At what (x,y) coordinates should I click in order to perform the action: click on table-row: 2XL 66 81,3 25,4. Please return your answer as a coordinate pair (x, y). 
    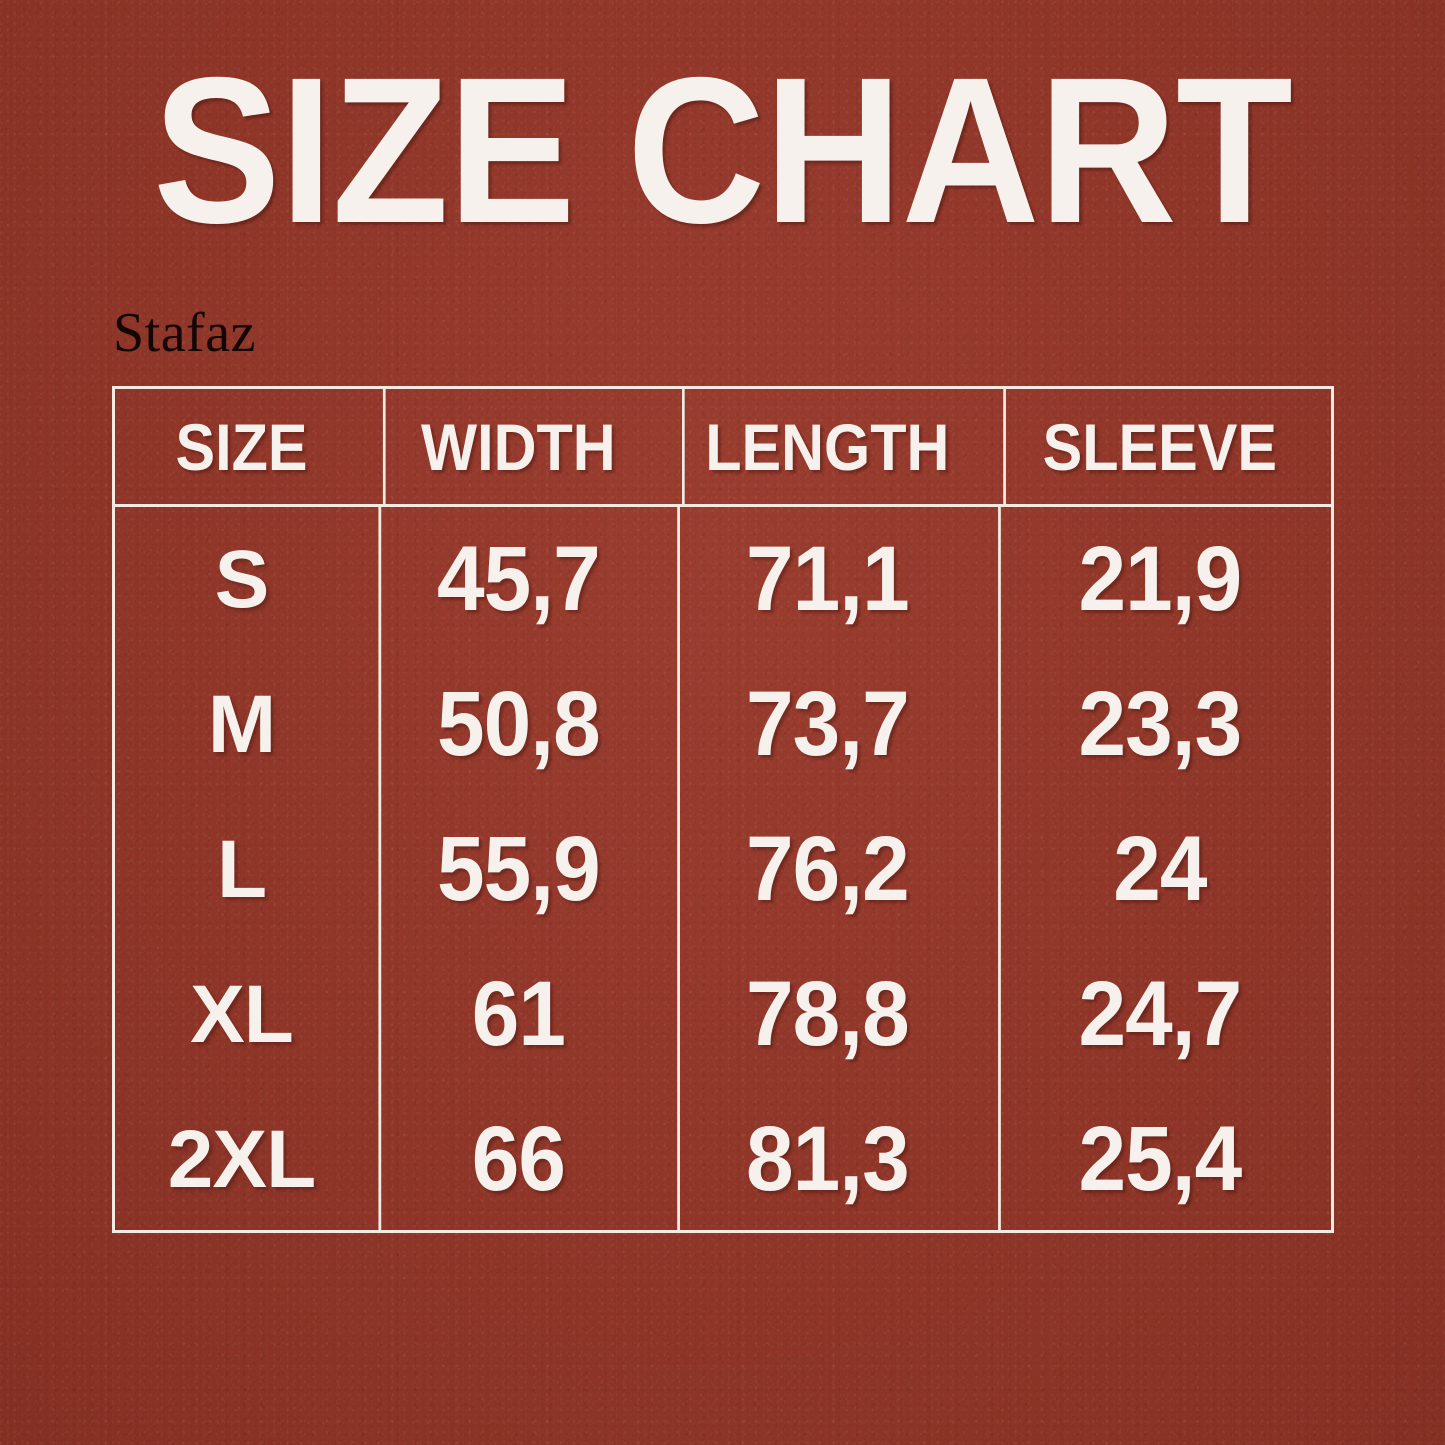
    Looking at the image, I should click on (723, 1159).